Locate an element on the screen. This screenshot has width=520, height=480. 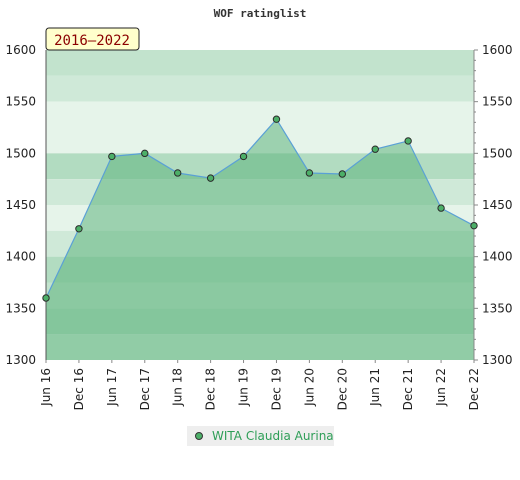
period-badge-label: 2016–2022 is located at coordinates (92, 41).